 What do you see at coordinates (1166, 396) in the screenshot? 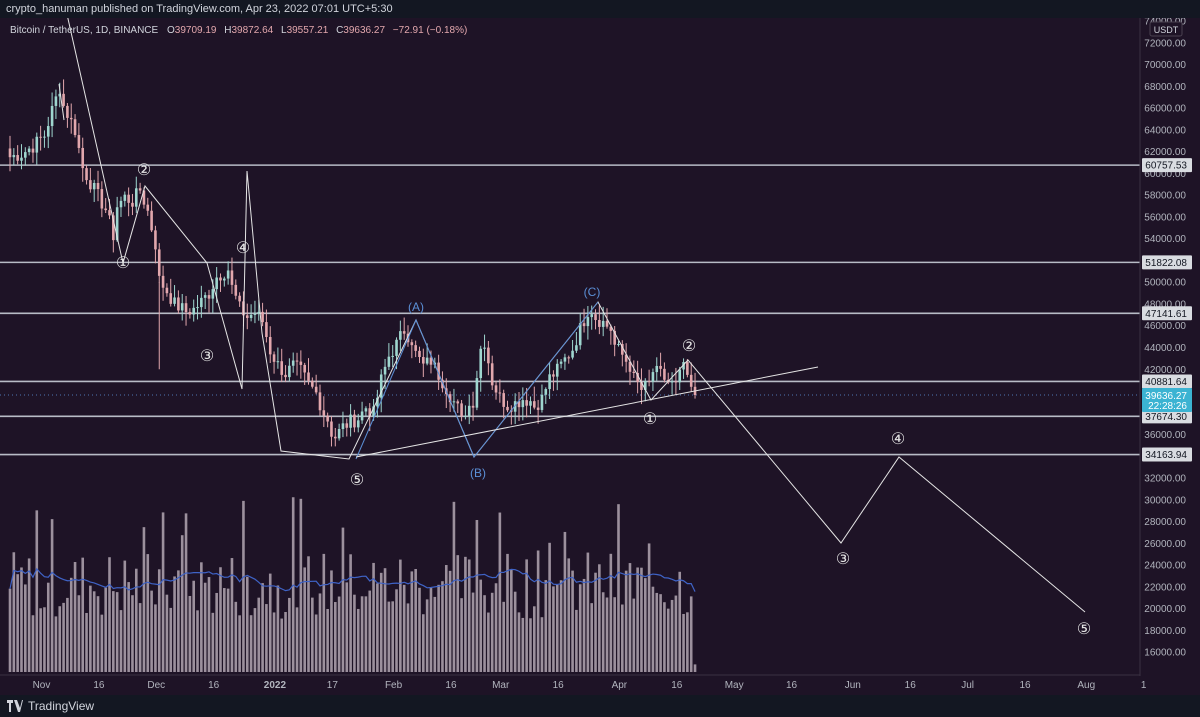
I see `last-price-tag-value: 39636.27` at bounding box center [1166, 396].